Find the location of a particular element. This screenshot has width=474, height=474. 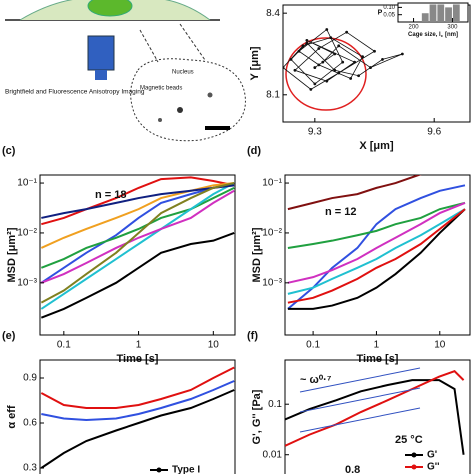

annotation: 25 °C is located at coordinates (409, 440).